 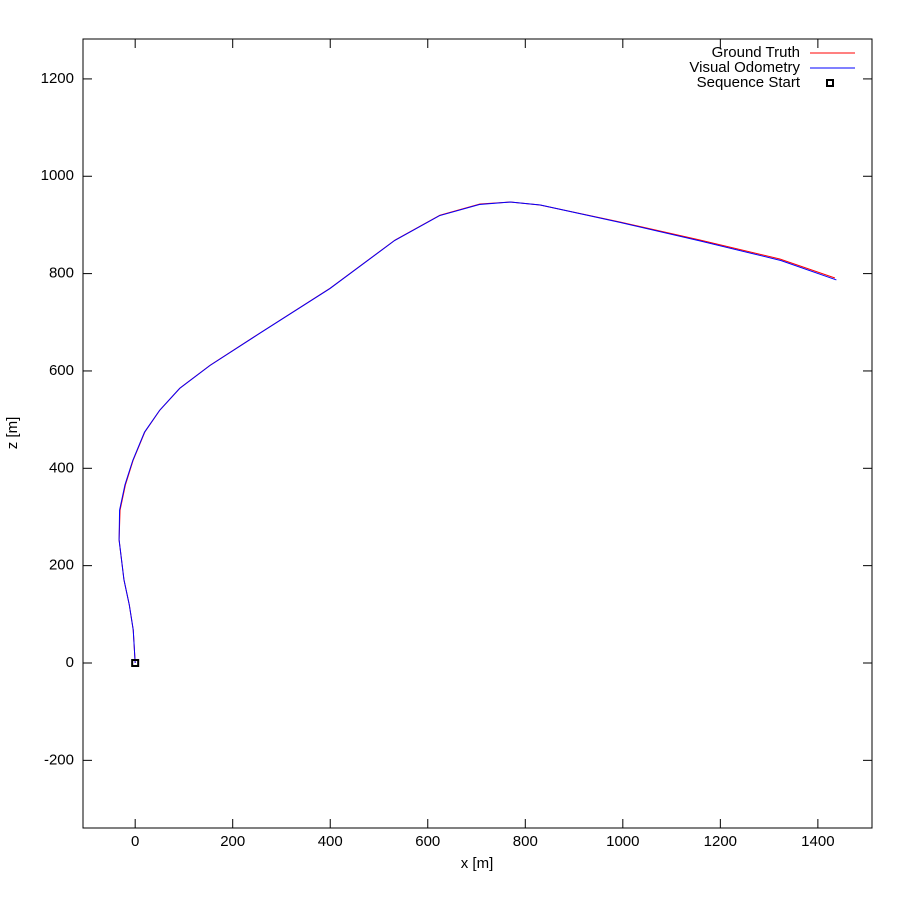 I want to click on legend-label: Ground Truth, so click(x=756, y=52).